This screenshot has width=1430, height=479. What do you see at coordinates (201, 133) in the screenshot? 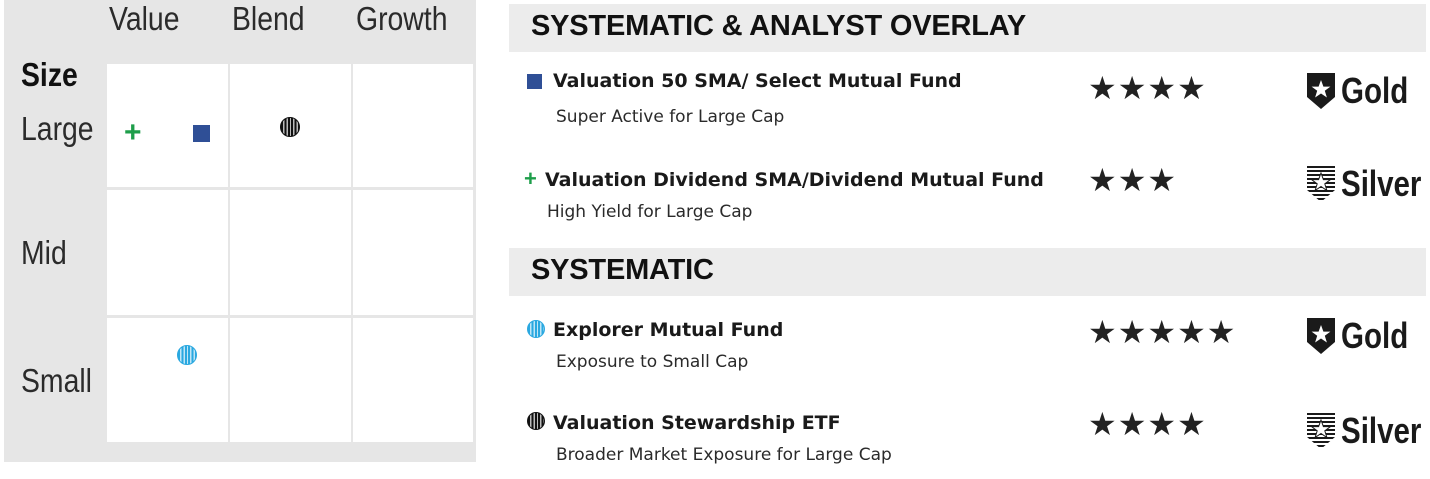
I see `marker-square-large-value` at bounding box center [201, 133].